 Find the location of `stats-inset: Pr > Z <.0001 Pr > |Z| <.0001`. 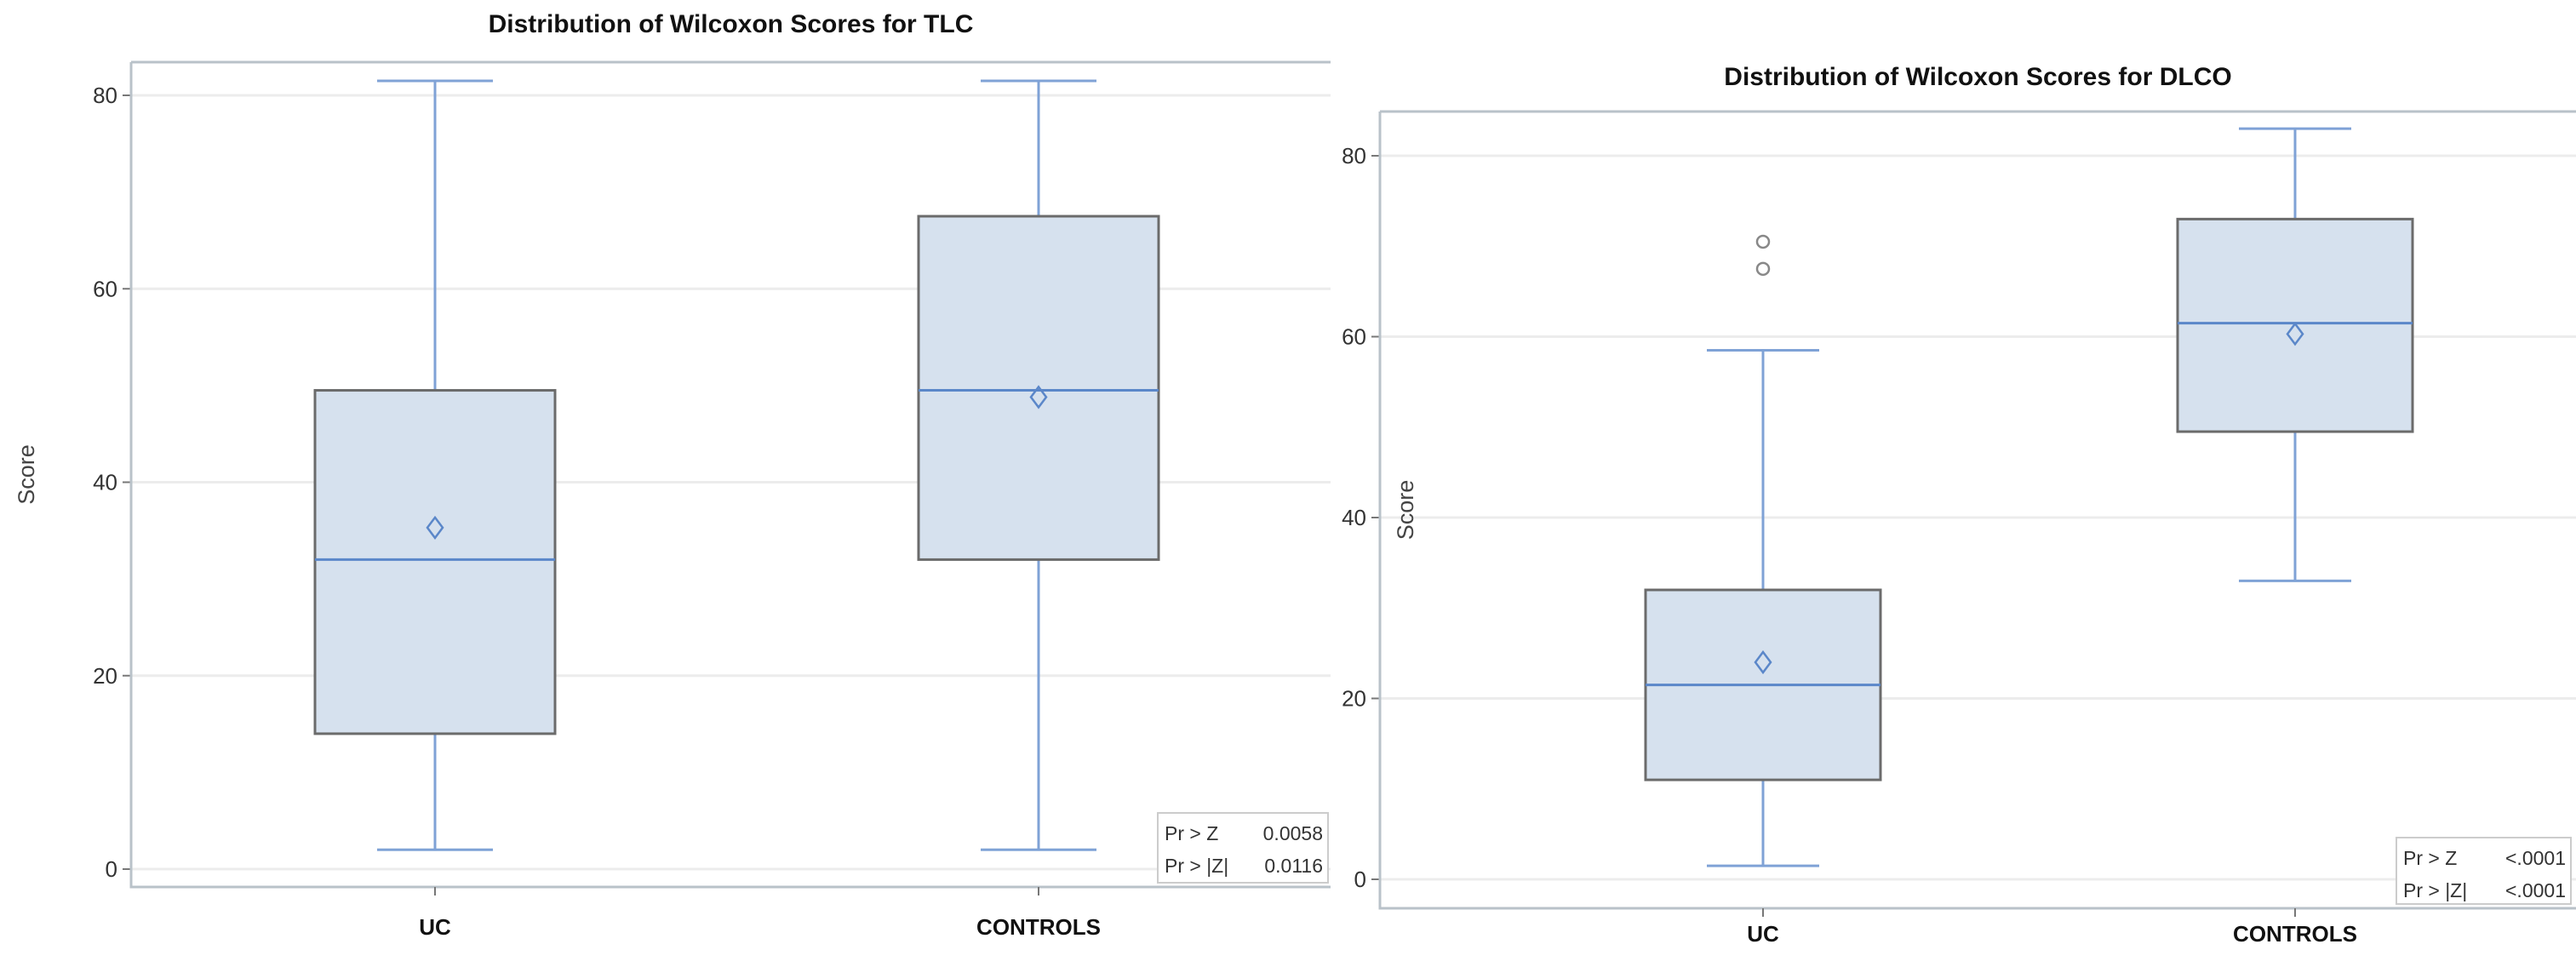

stats-inset: Pr > Z <.0001 Pr > |Z| <.0001 is located at coordinates (2484, 871).